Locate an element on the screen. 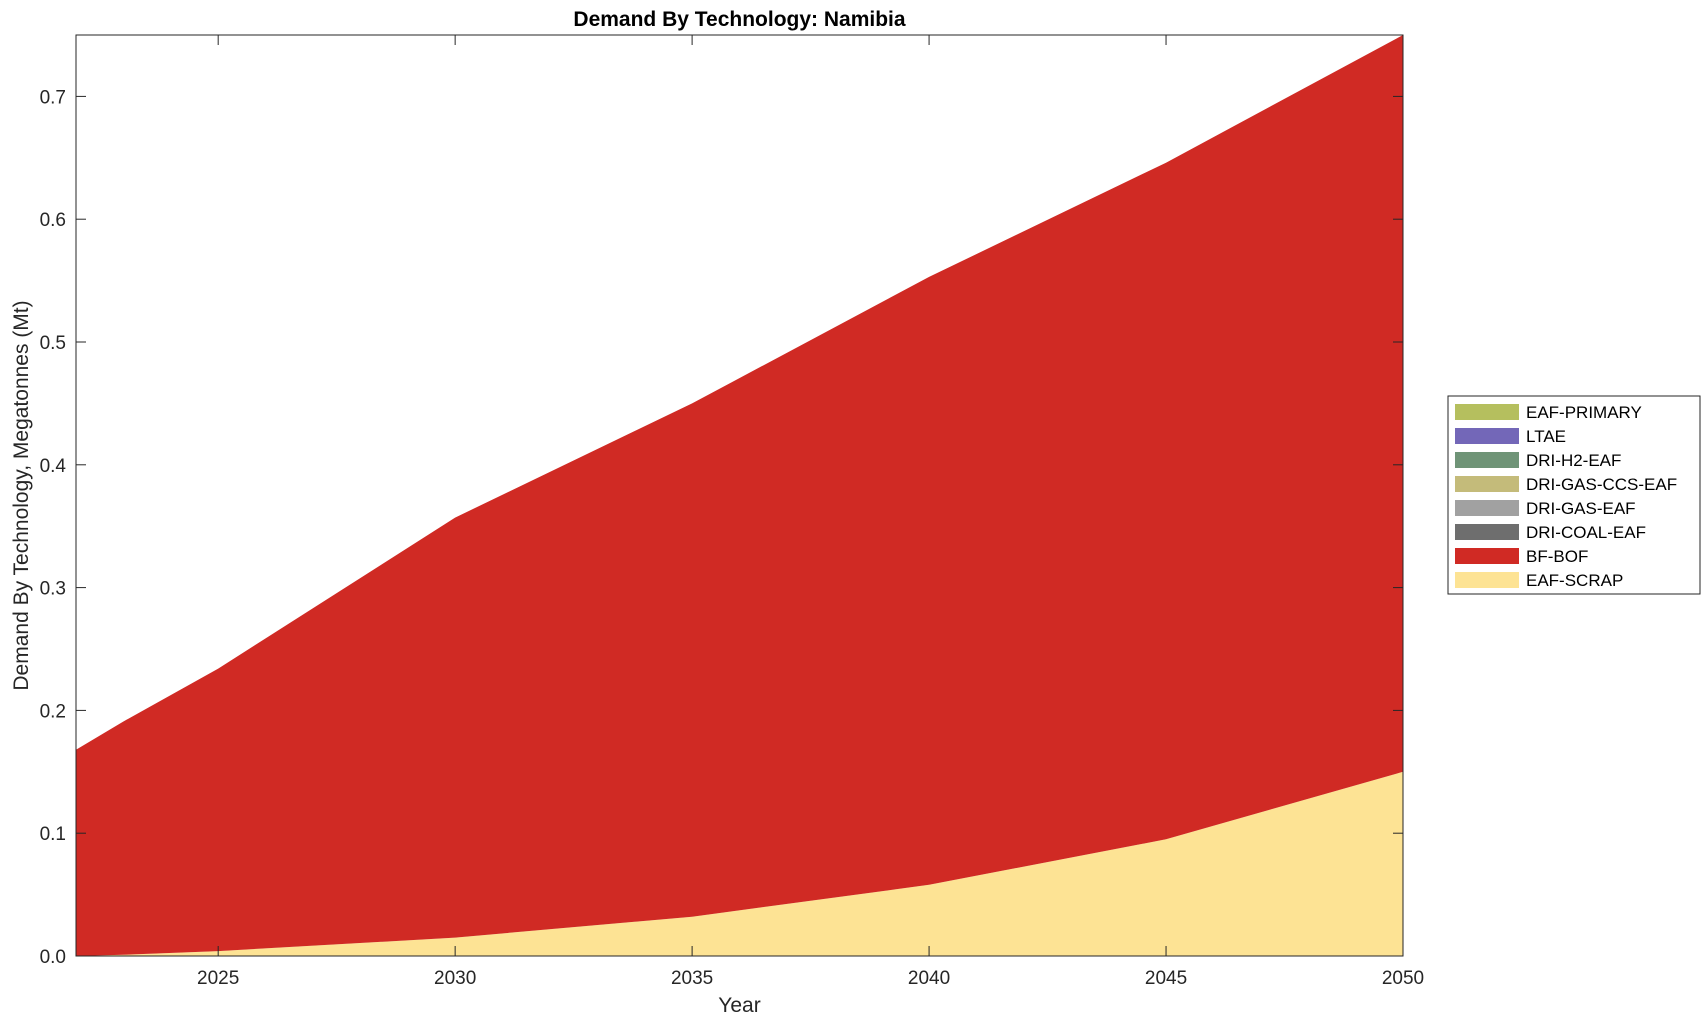 This screenshot has width=1703, height=1025. x-tick-label: 2030 is located at coordinates (455, 978).